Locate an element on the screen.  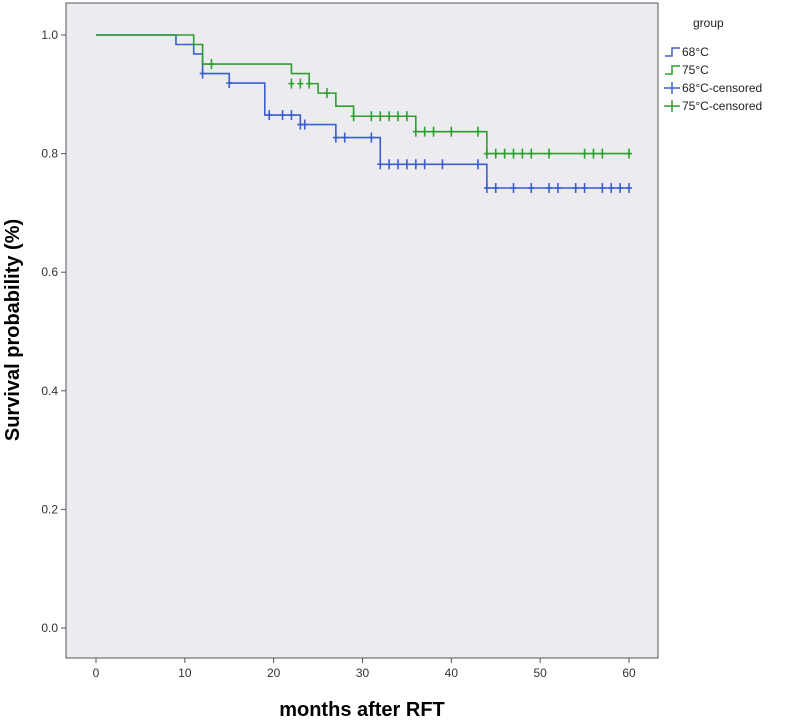
x-tick-label: 10 is located at coordinates (185, 673).